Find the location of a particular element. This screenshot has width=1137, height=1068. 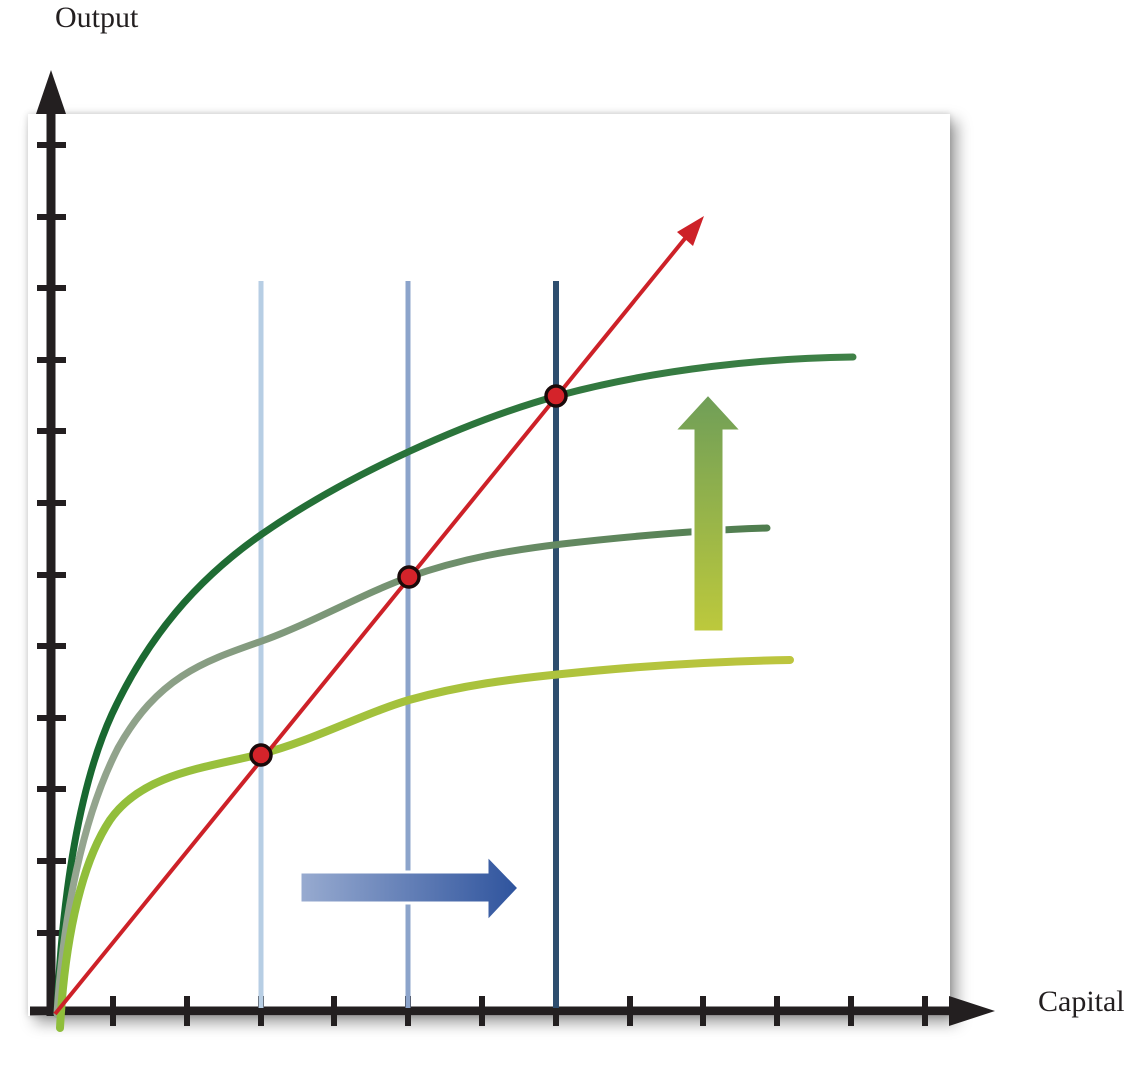

y-axis-label: Output is located at coordinates (97, 17).